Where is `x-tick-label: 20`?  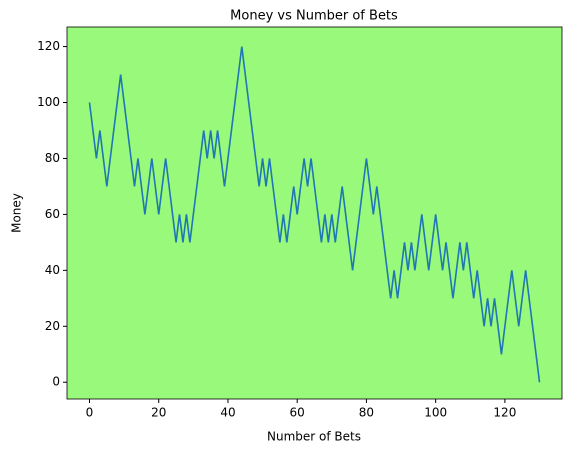
x-tick-label: 20 is located at coordinates (158, 413).